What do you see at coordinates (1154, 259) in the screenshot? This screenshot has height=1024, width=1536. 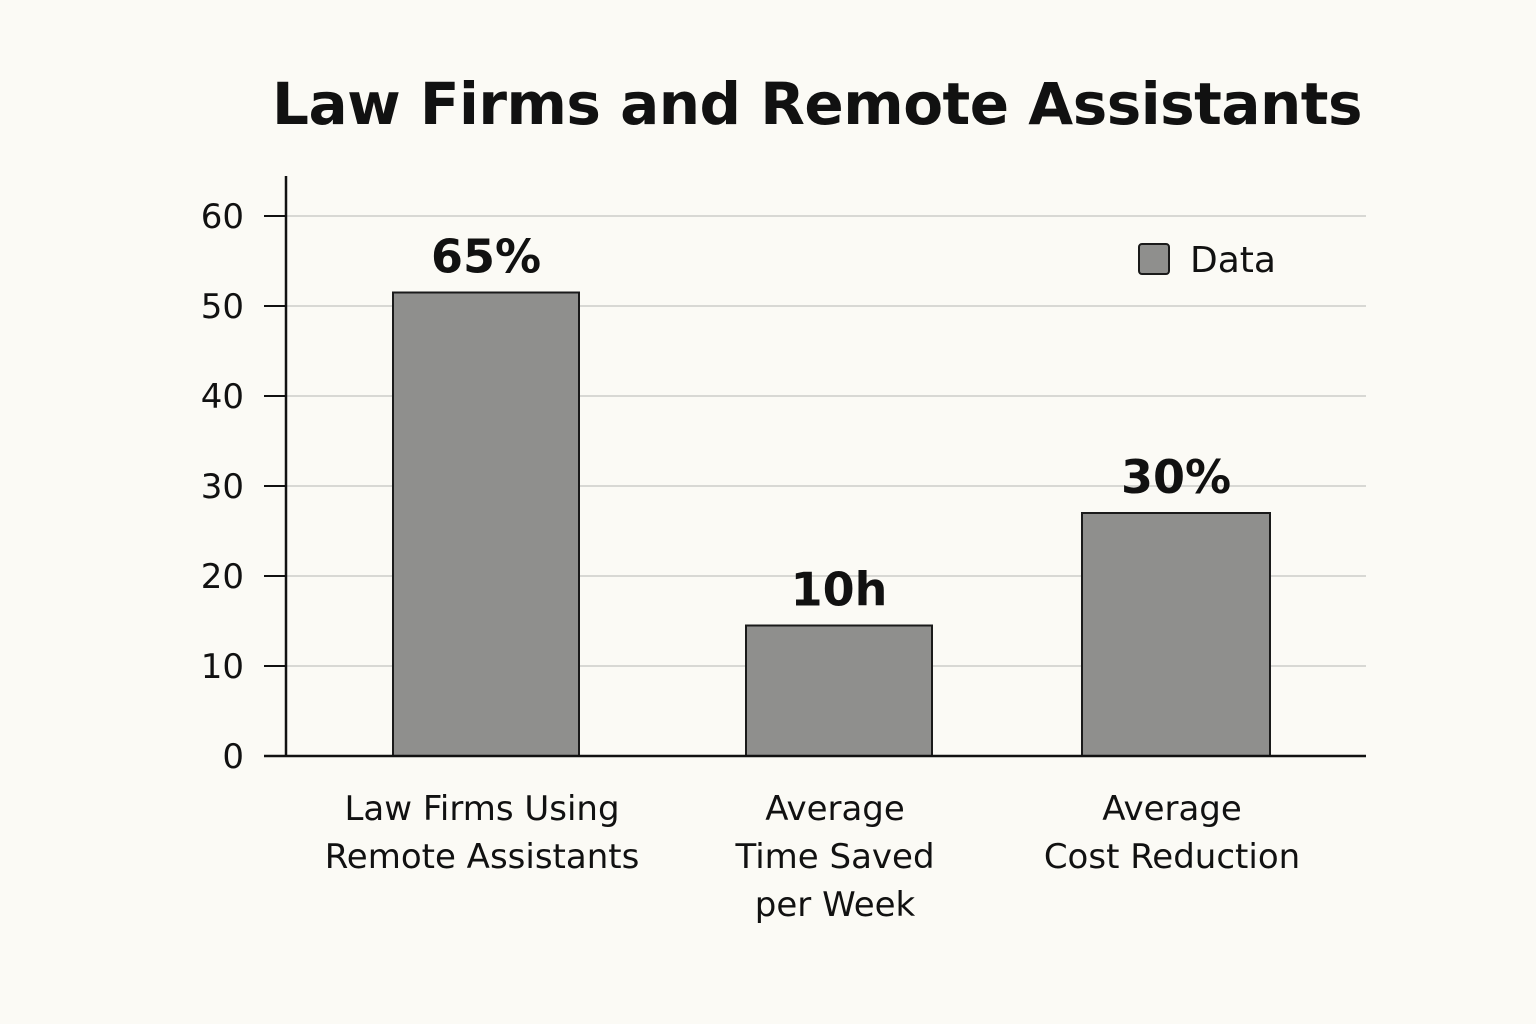 I see `legend-swatch` at bounding box center [1154, 259].